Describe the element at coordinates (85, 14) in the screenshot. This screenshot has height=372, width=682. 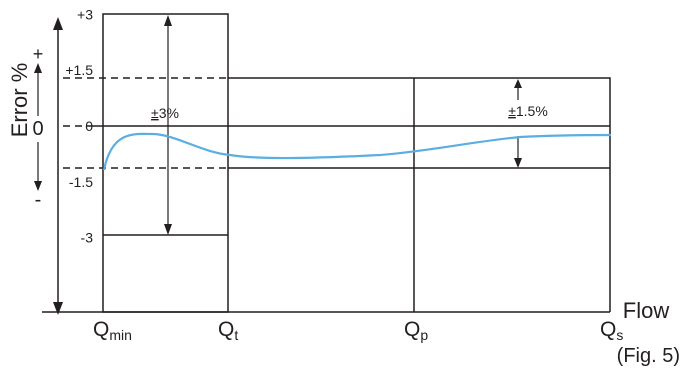
I see `y-tick-label: +3` at that location.